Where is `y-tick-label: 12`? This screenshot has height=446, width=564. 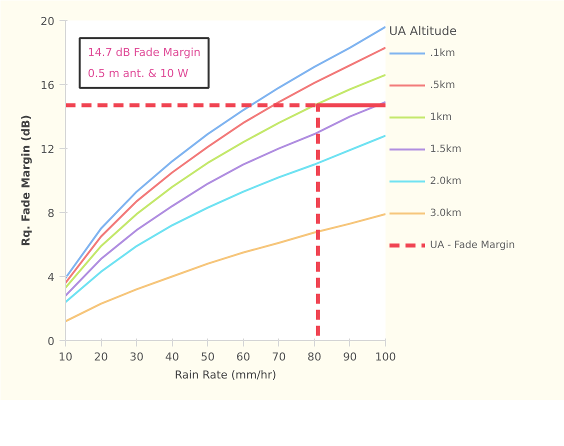 y-tick-label: 12 is located at coordinates (47, 149).